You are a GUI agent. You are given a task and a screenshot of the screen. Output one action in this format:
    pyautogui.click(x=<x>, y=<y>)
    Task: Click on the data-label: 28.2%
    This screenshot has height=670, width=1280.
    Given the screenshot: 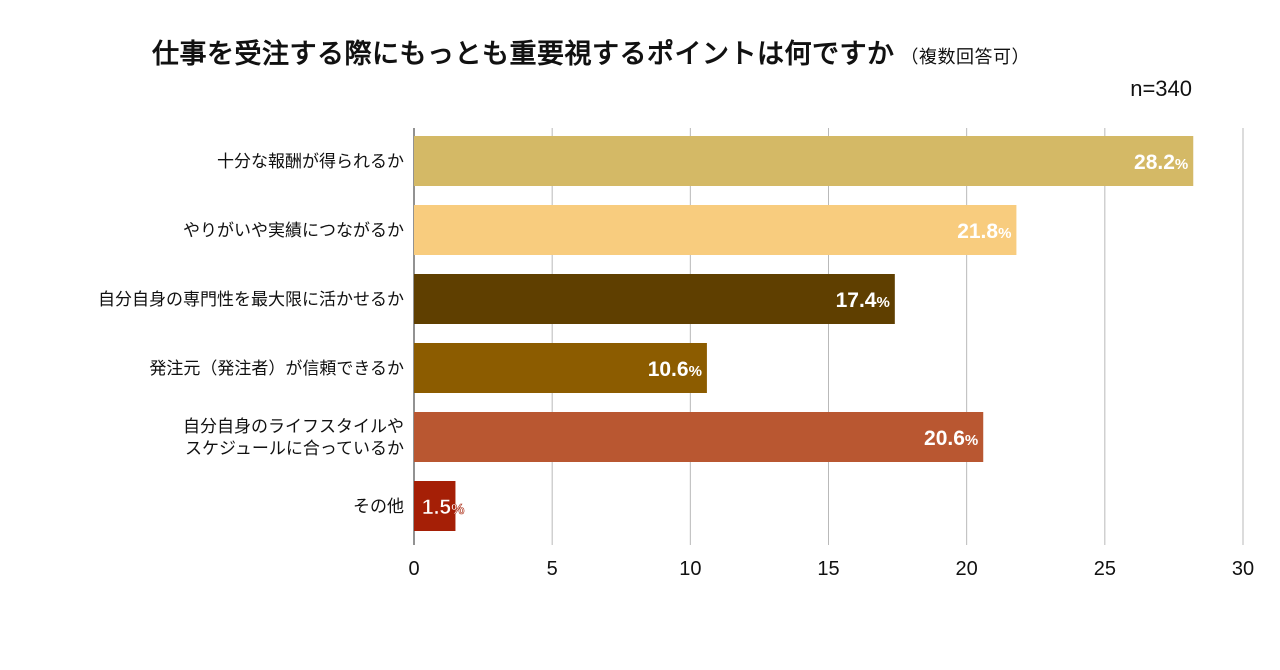 What is the action you would take?
    pyautogui.click(x=1161, y=162)
    